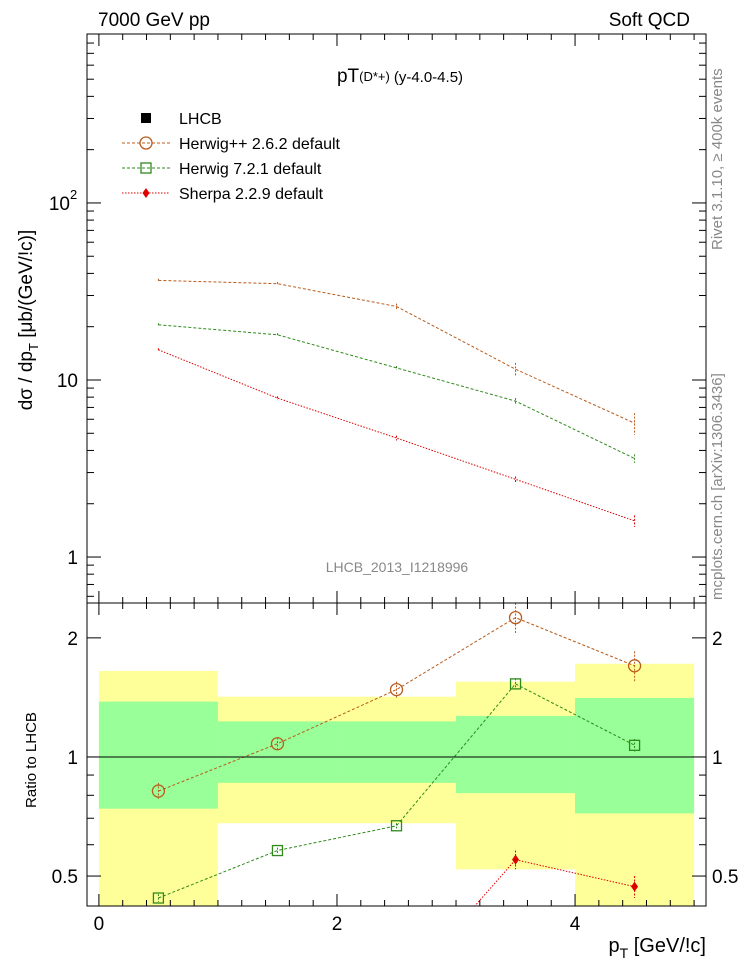 Image resolution: width=746 pixels, height=972 pixels. I want to click on y-tick-label: 1, so click(72, 558).